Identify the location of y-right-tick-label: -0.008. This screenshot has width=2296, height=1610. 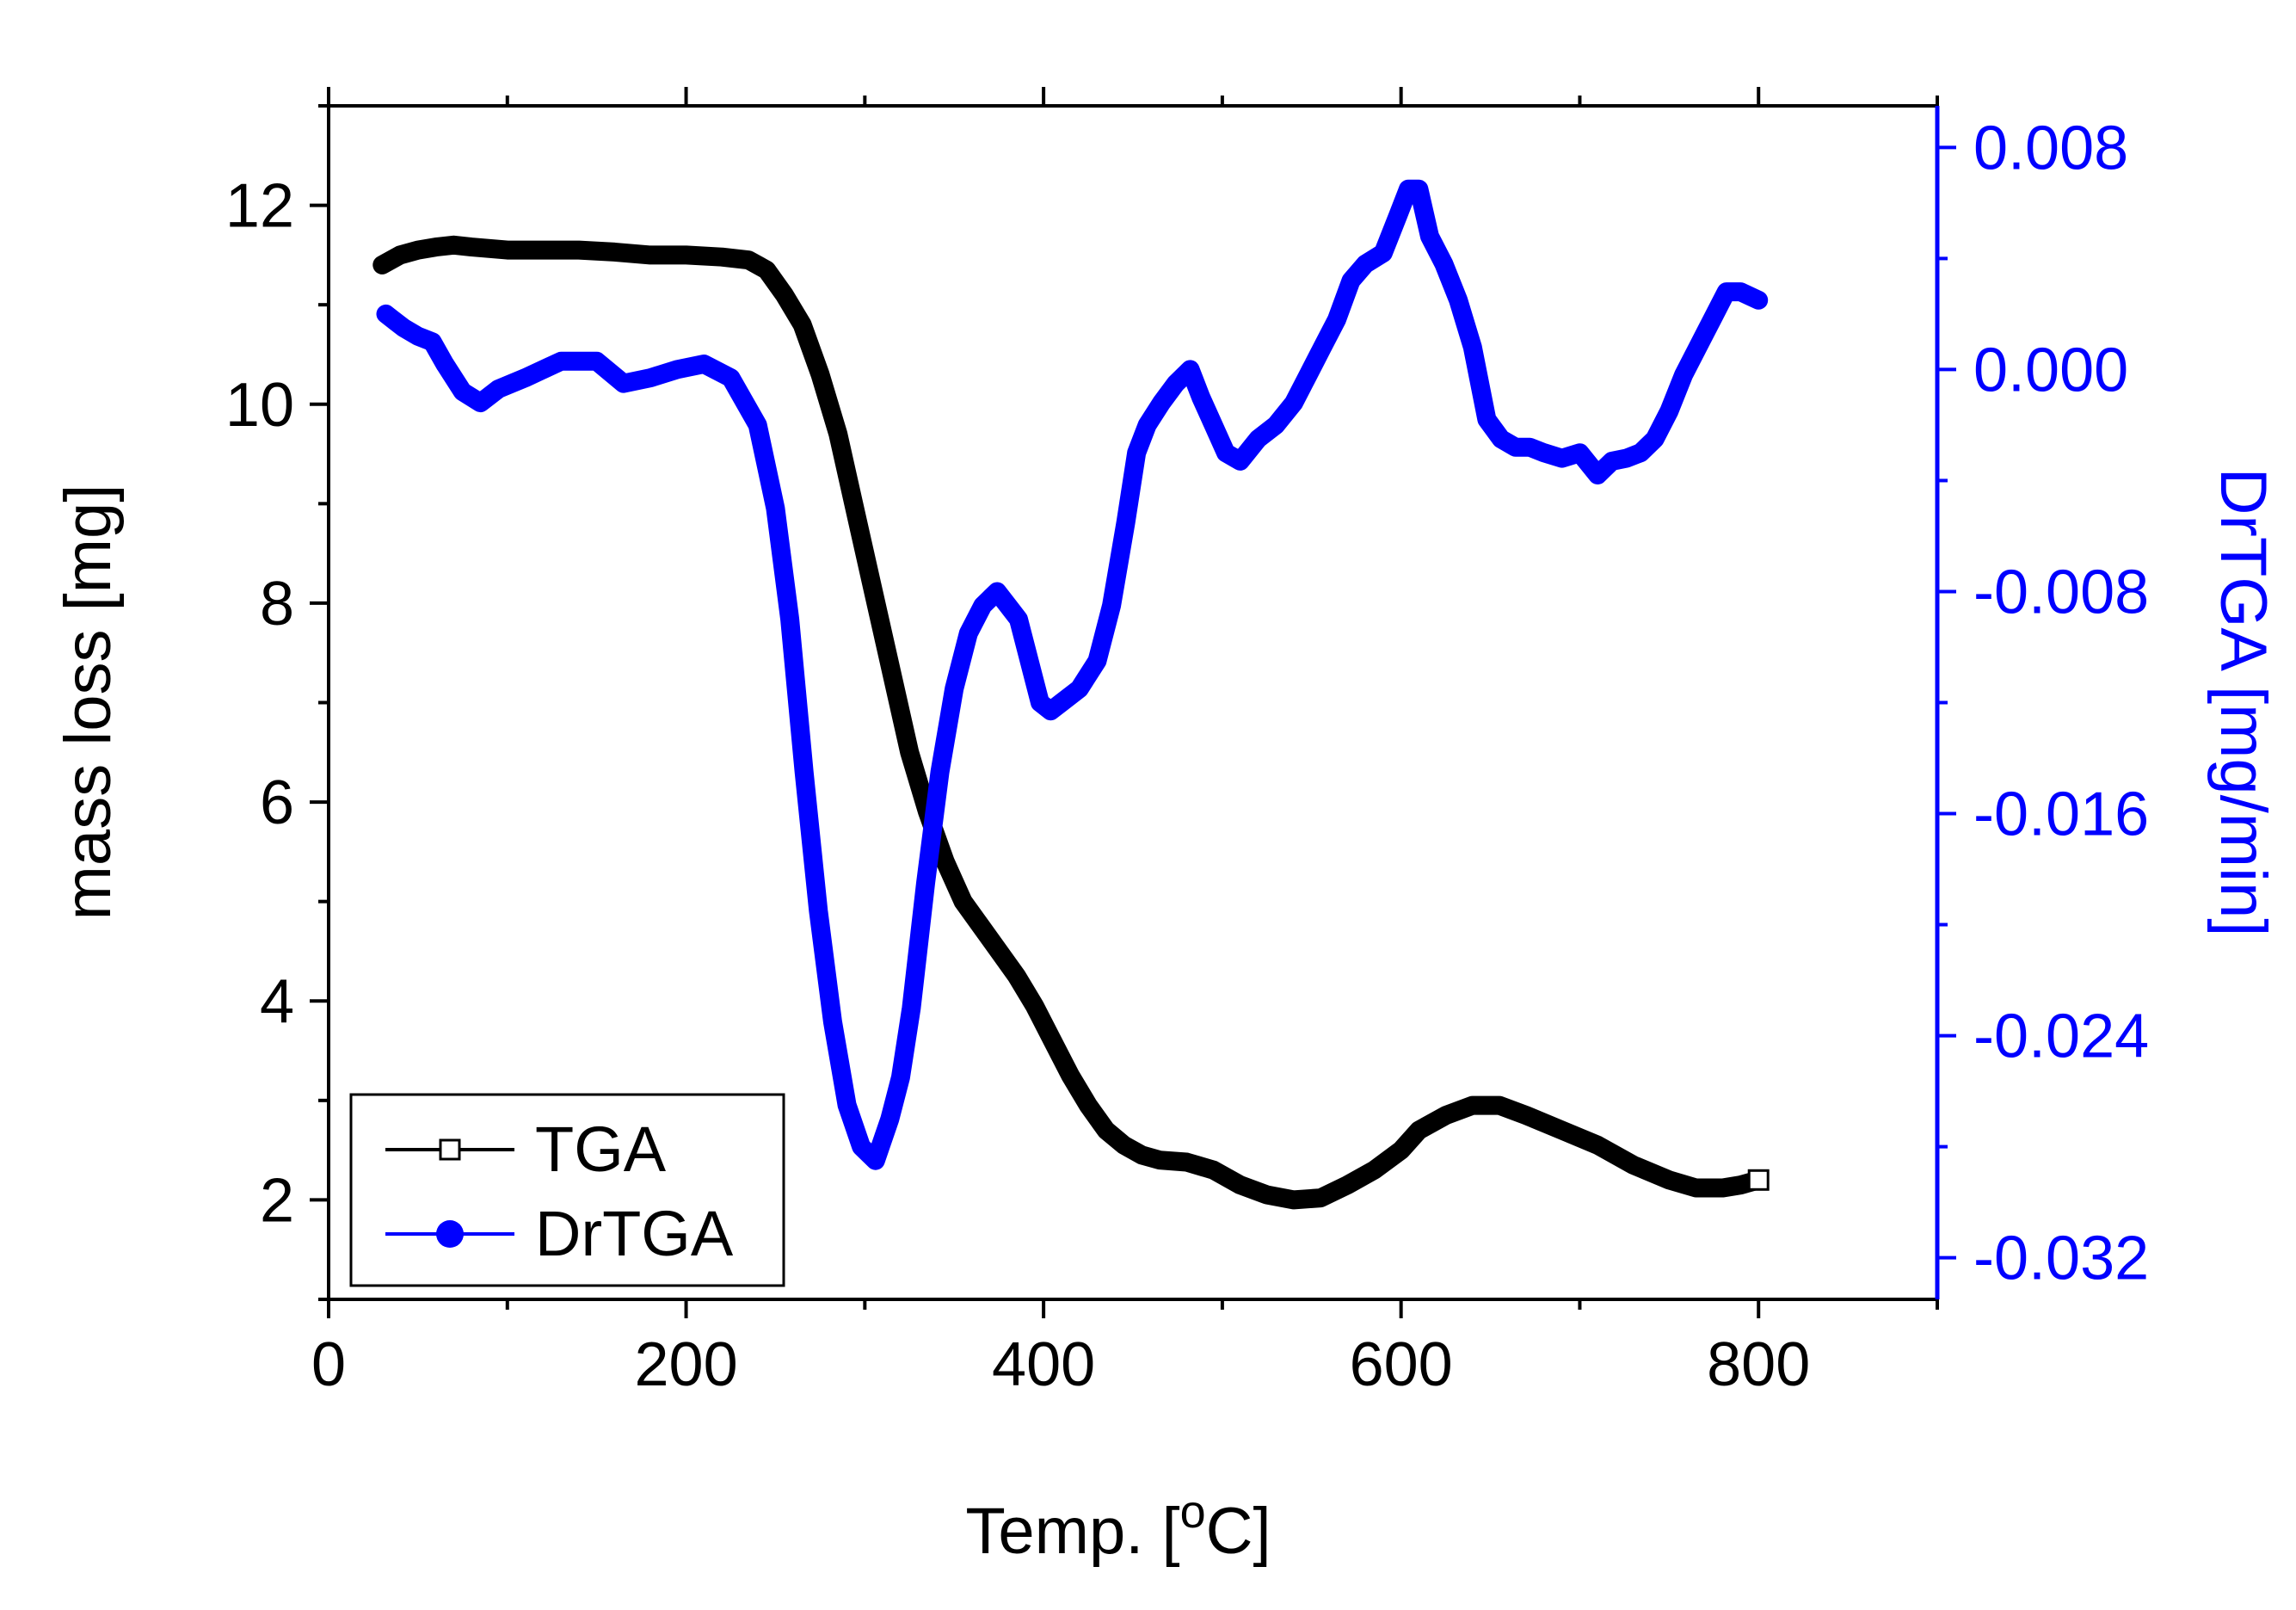
(2061, 592).